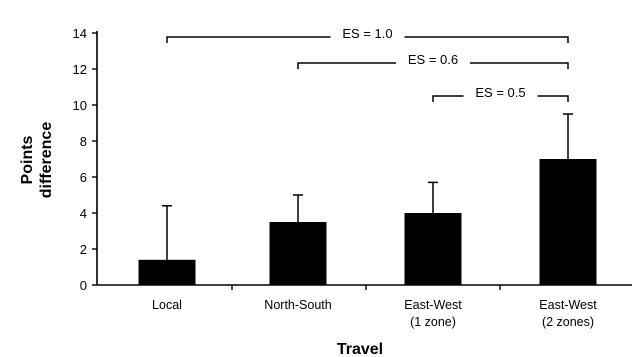 This screenshot has width=634, height=357. I want to click on y-tick-label: 0, so click(83, 285).